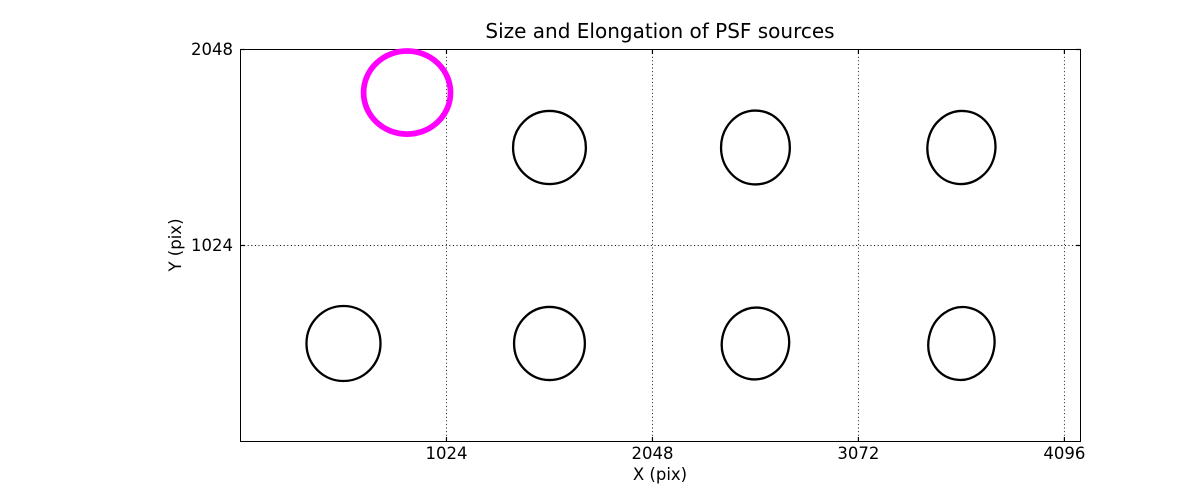 This screenshot has width=1200, height=490. What do you see at coordinates (660, 31) in the screenshot?
I see `chart-title: Size and Elongation of PSF sources` at bounding box center [660, 31].